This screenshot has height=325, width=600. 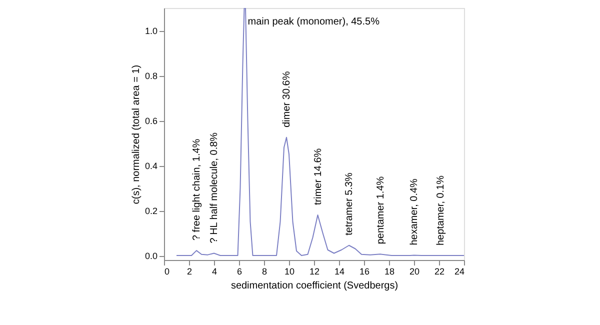 What do you see at coordinates (287, 99) in the screenshot?
I see `annotation: dimer 30.6%` at bounding box center [287, 99].